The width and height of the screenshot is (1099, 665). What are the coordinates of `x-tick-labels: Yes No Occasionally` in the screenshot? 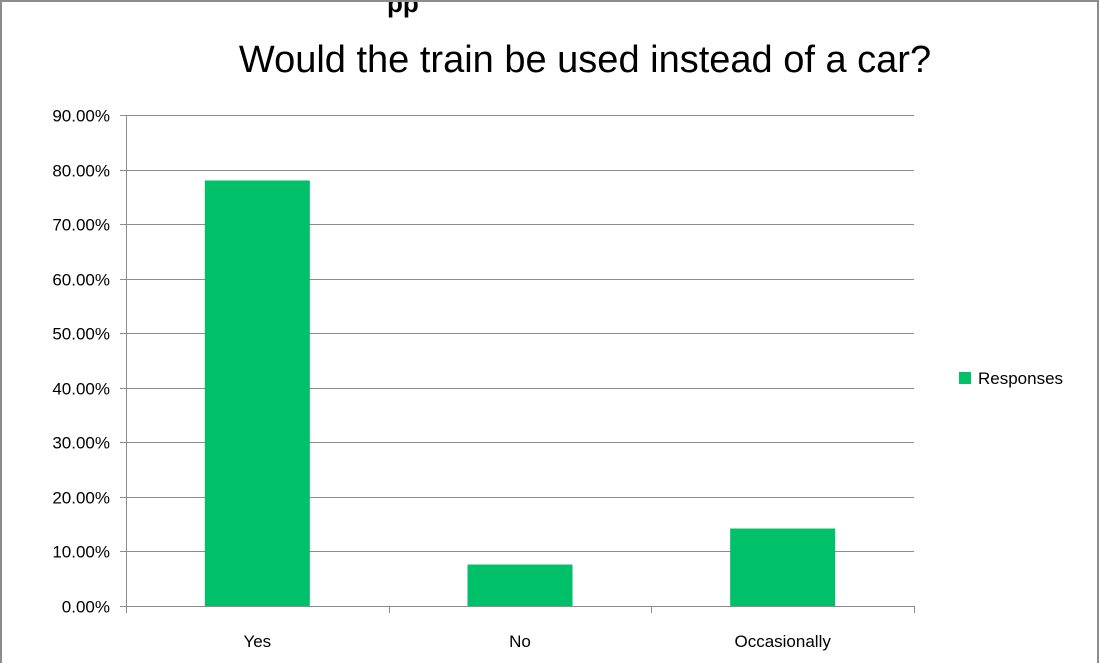 It's located at (537, 641).